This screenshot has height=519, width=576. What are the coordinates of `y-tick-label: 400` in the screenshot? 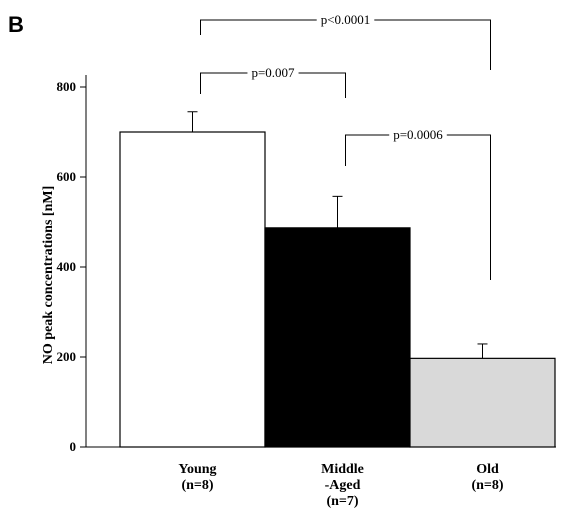 It's located at (67, 266).